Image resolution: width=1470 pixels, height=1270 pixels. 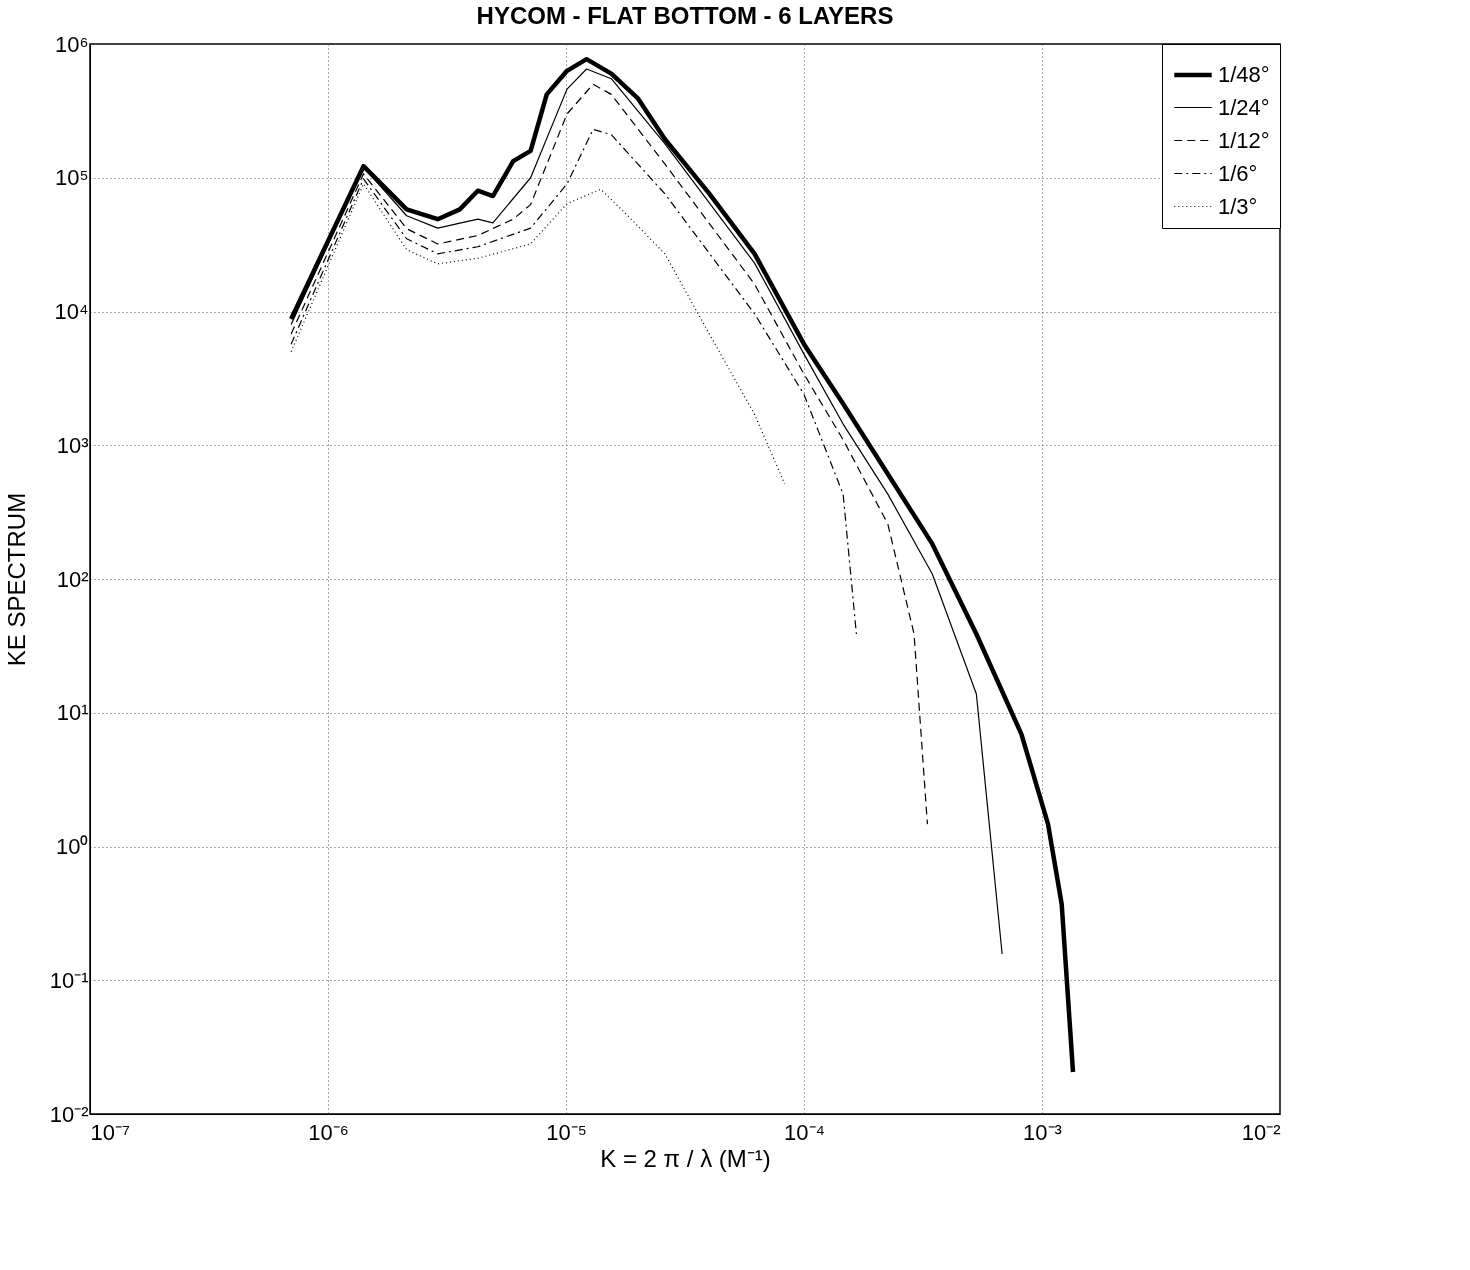 What do you see at coordinates (110, 1132) in the screenshot?
I see `x-tick-label: 10⁻⁷` at bounding box center [110, 1132].